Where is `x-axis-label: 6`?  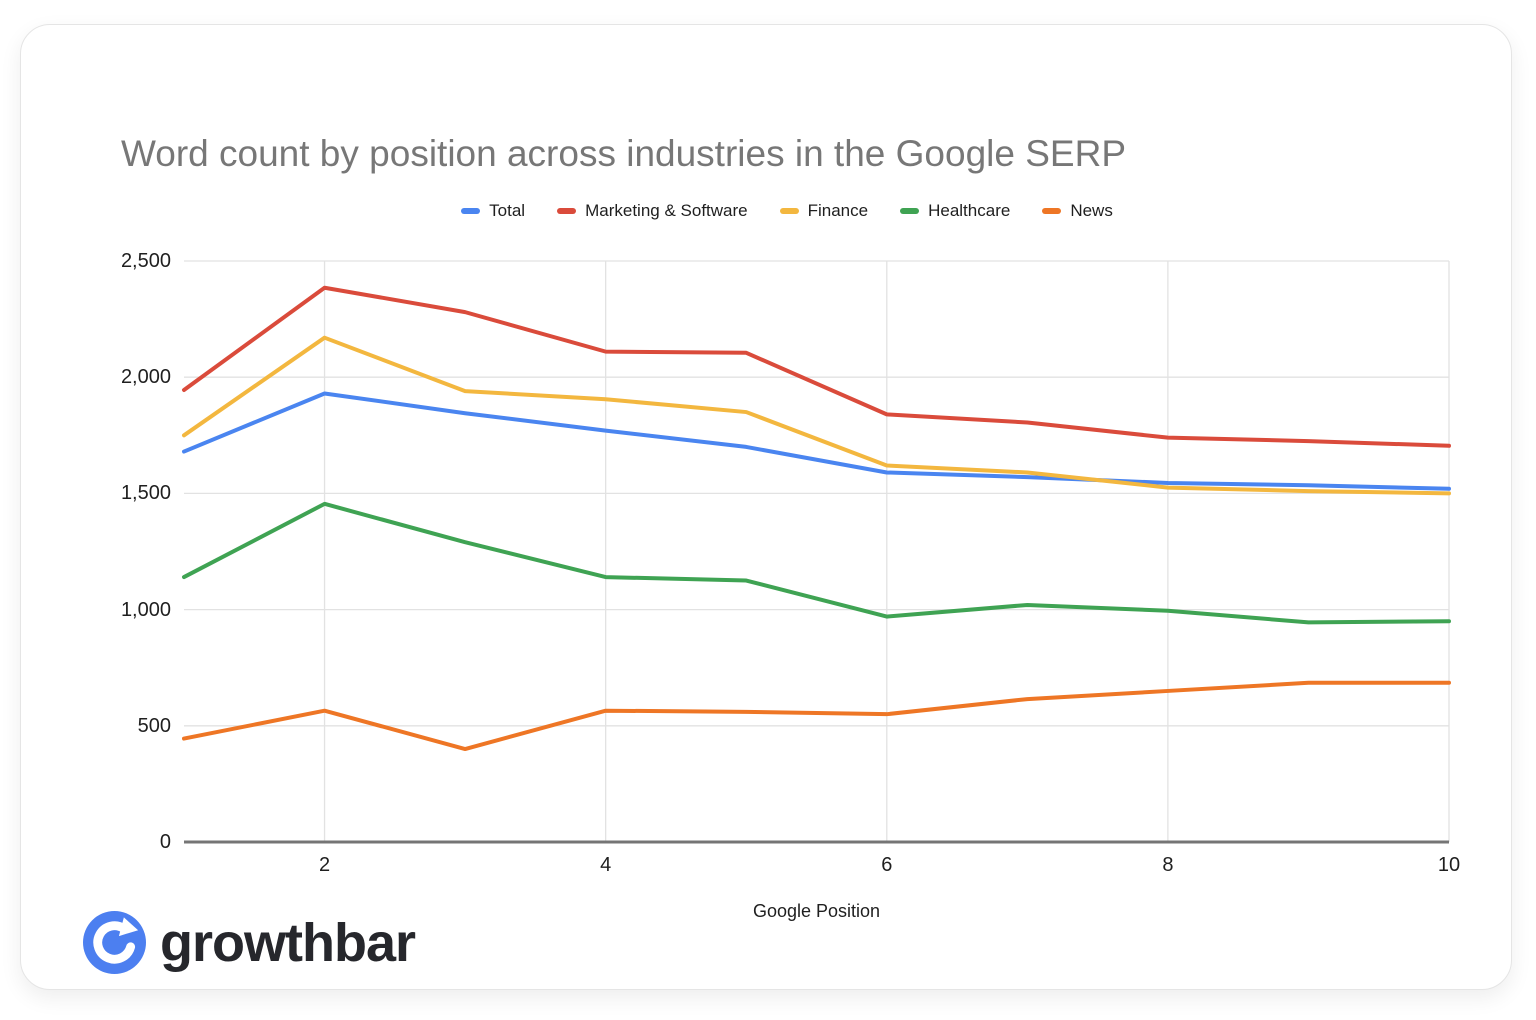
x-axis-label: 6 is located at coordinates (887, 865).